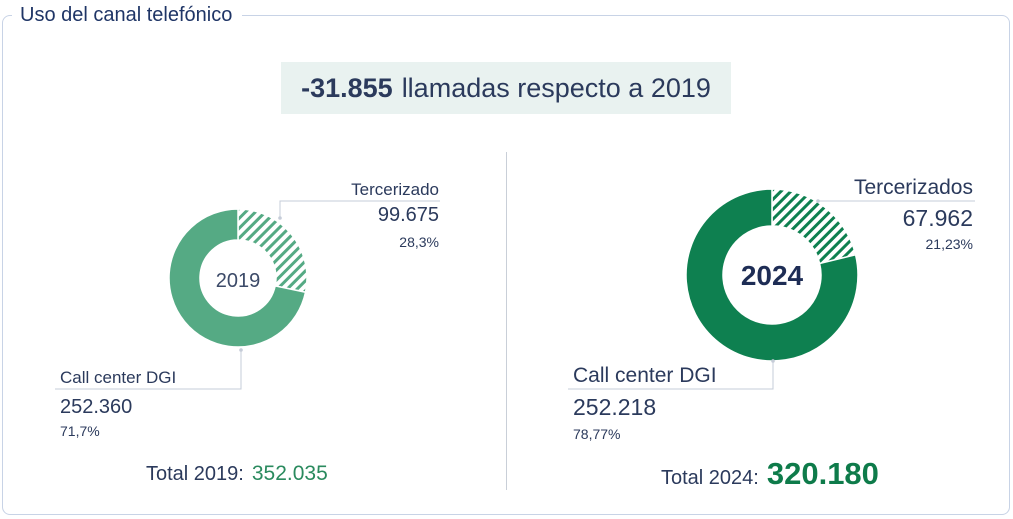 The width and height of the screenshot is (1013, 519). What do you see at coordinates (419, 242) in the screenshot?
I see `label-tercerizado-2019-percent: 28,3%` at bounding box center [419, 242].